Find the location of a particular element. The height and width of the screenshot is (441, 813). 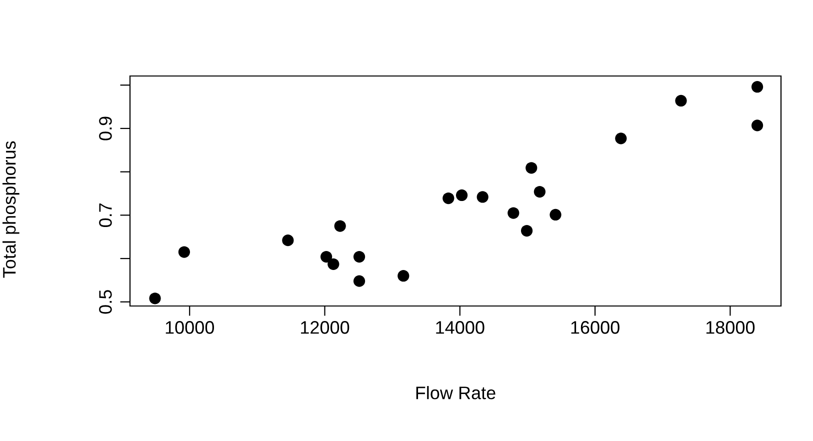

x-tick-label: 18000 is located at coordinates (730, 327).